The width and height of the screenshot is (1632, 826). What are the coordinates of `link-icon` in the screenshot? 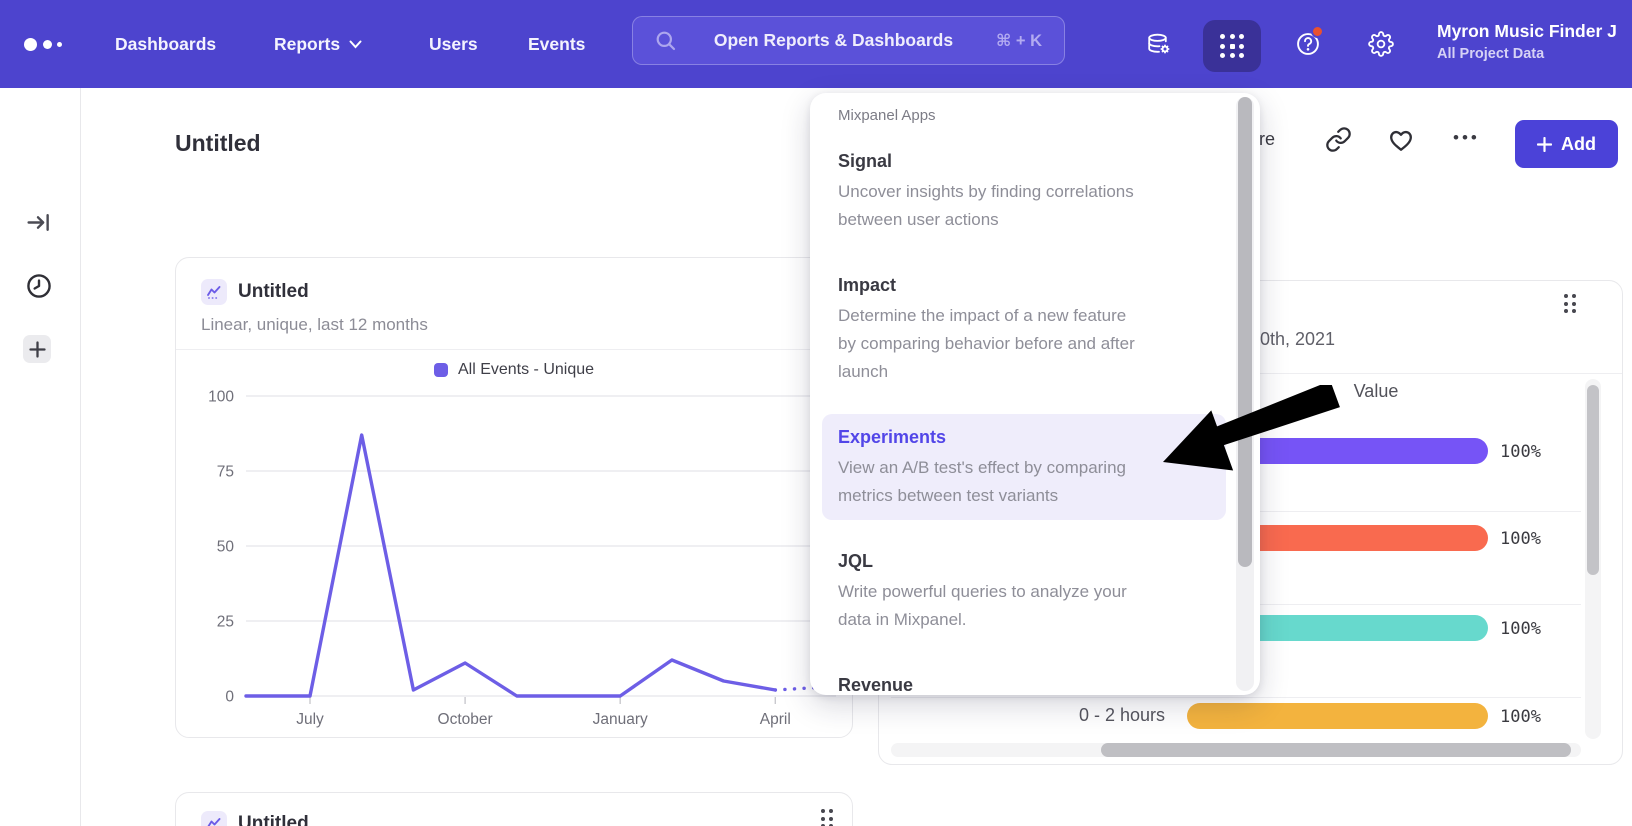 It's located at (1338, 139).